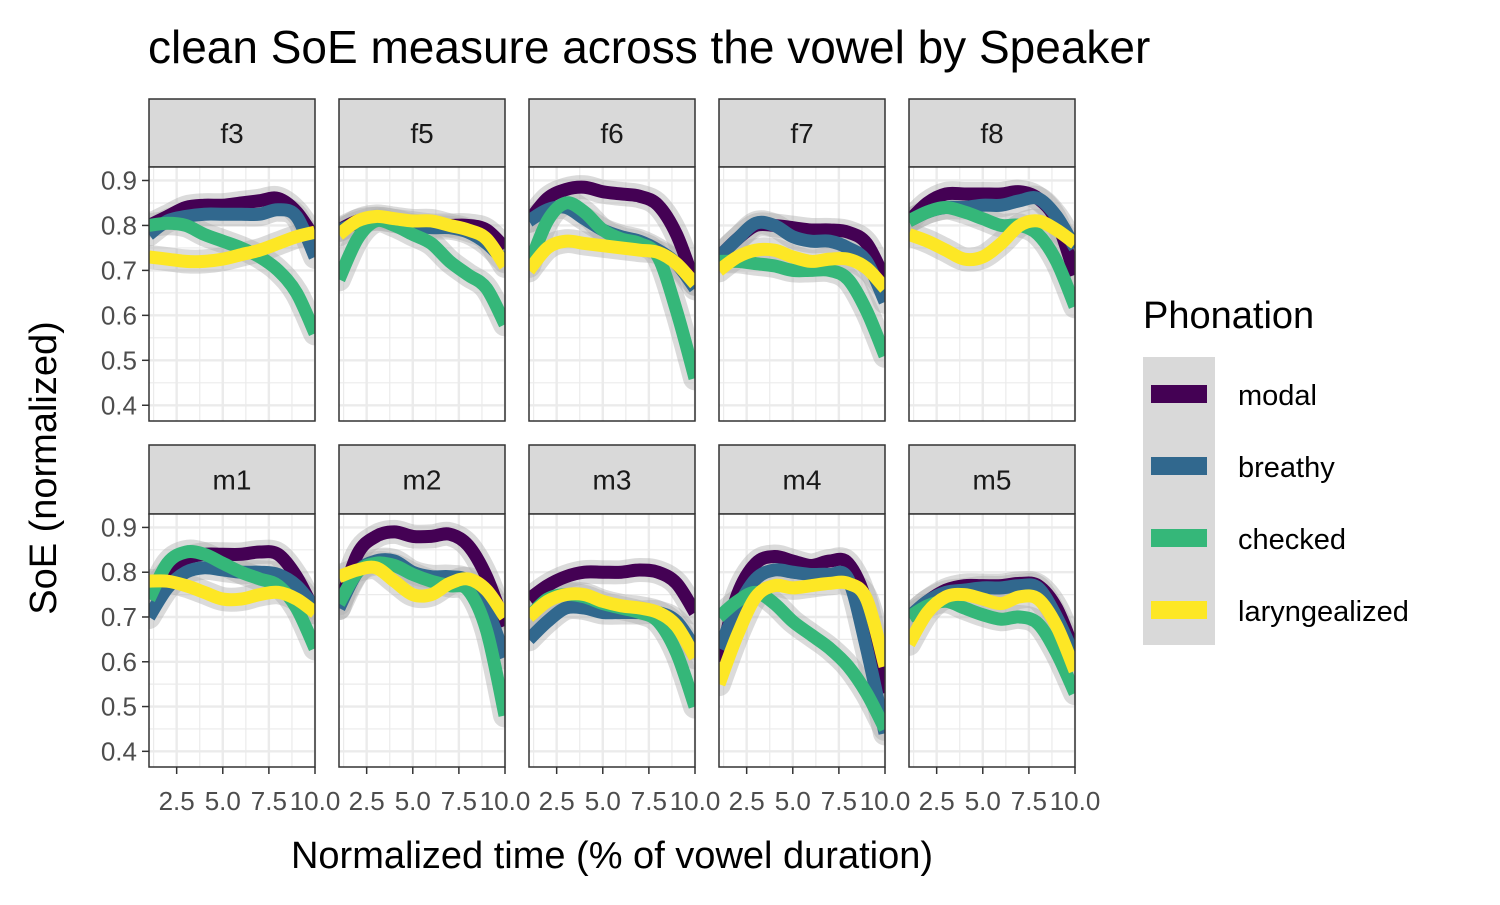 The height and width of the screenshot is (905, 1500). What do you see at coordinates (1228, 316) in the screenshot?
I see `legend-title: Phonation` at bounding box center [1228, 316].